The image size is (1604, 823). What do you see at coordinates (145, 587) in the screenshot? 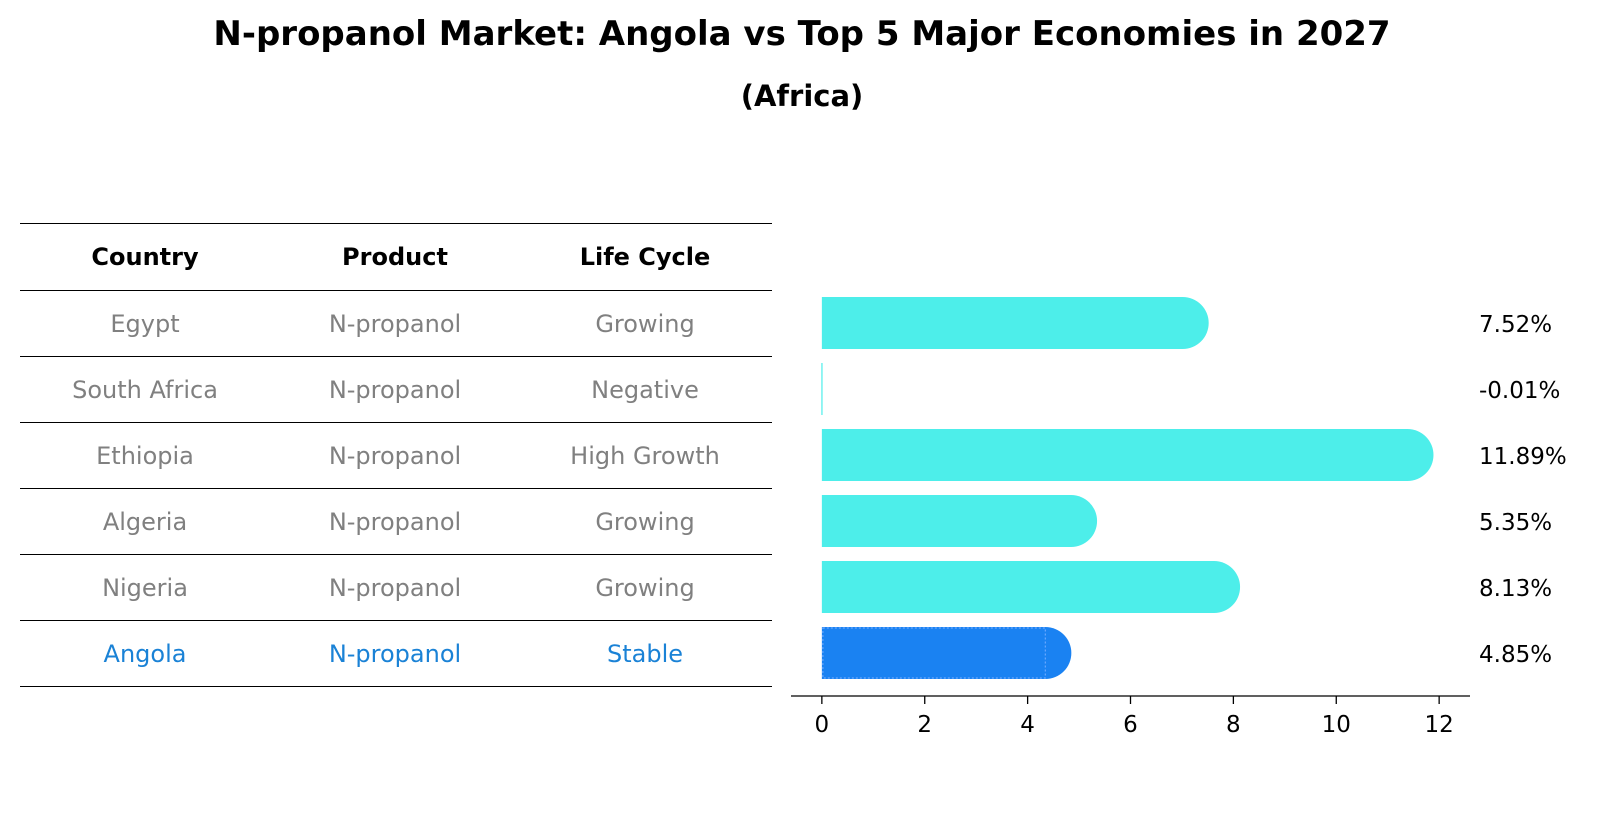
I see `country-cell: Nigeria` at bounding box center [145, 587].